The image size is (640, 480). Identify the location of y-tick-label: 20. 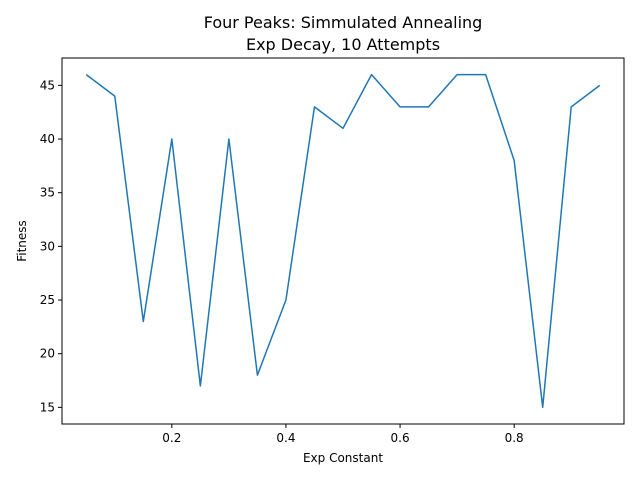
(47, 354).